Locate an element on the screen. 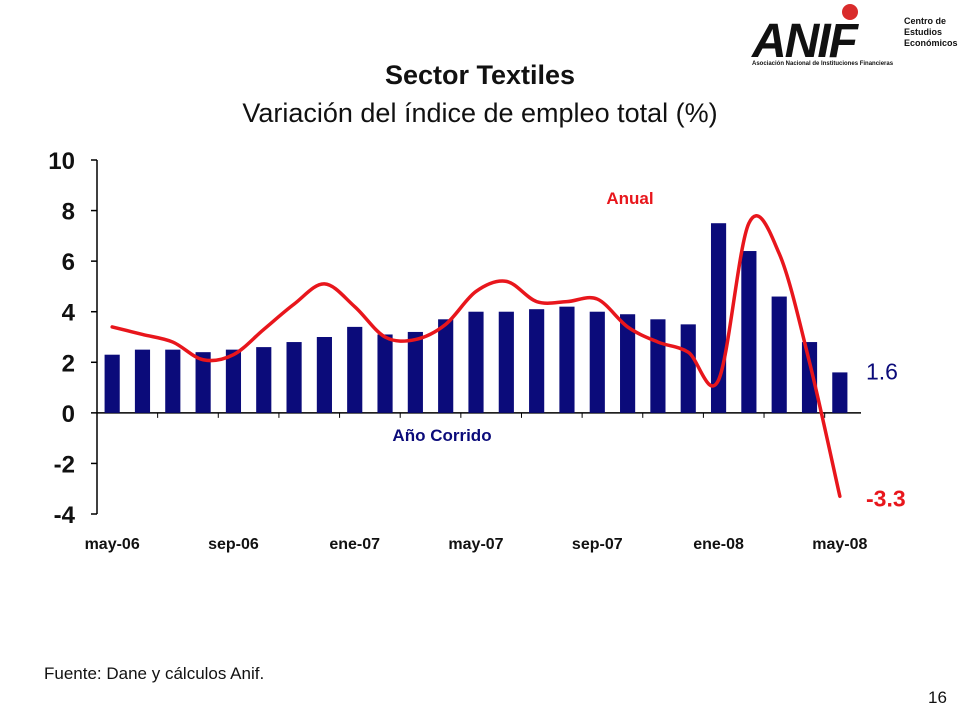 This screenshot has height=720, width=960. y-tick-label: 4 is located at coordinates (69, 313).